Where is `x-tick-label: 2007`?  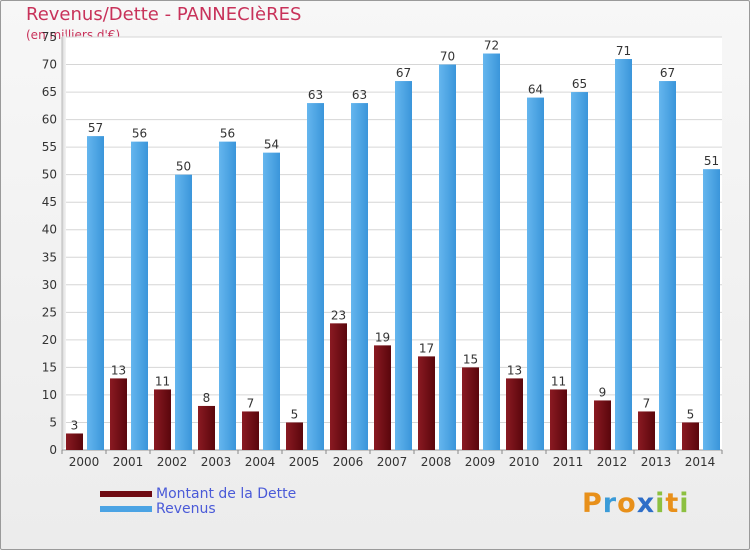
x-tick-label: 2007 is located at coordinates (392, 462).